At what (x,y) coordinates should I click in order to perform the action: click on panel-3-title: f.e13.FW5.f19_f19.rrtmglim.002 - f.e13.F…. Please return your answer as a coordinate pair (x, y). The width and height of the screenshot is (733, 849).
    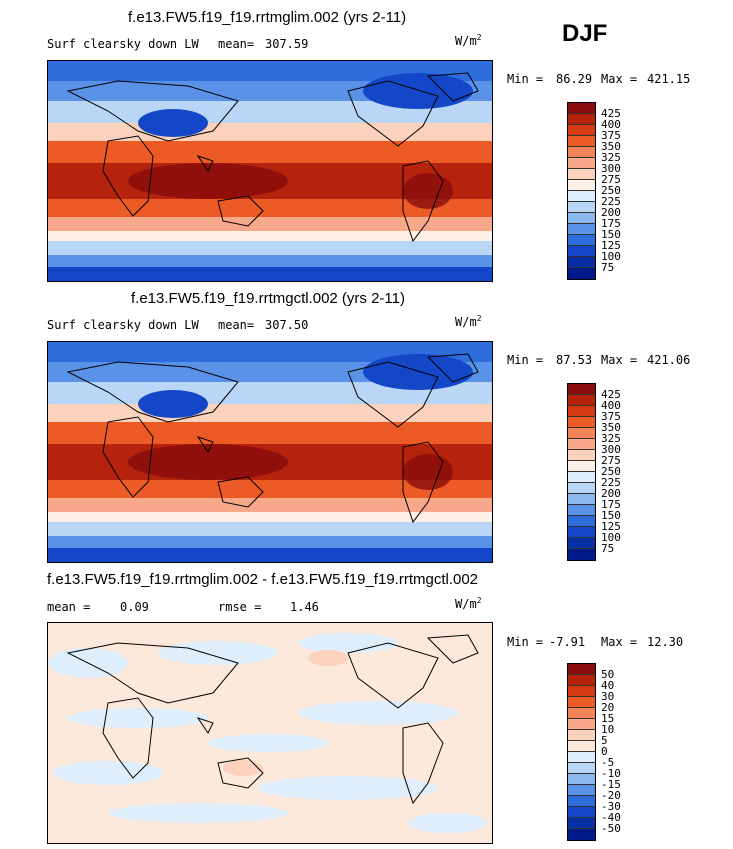
    Looking at the image, I should click on (263, 579).